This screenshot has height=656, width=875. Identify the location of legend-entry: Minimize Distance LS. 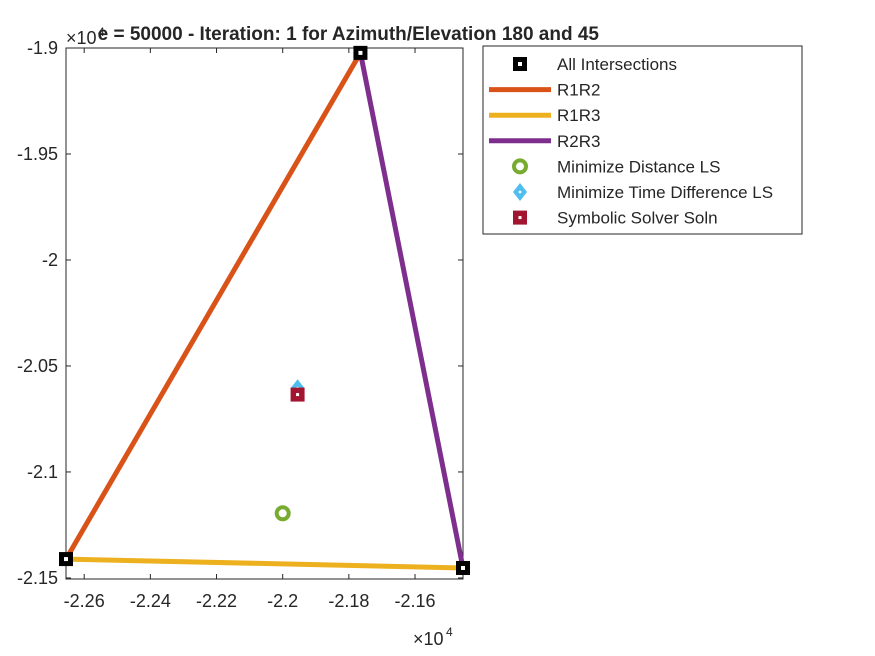
(616, 166).